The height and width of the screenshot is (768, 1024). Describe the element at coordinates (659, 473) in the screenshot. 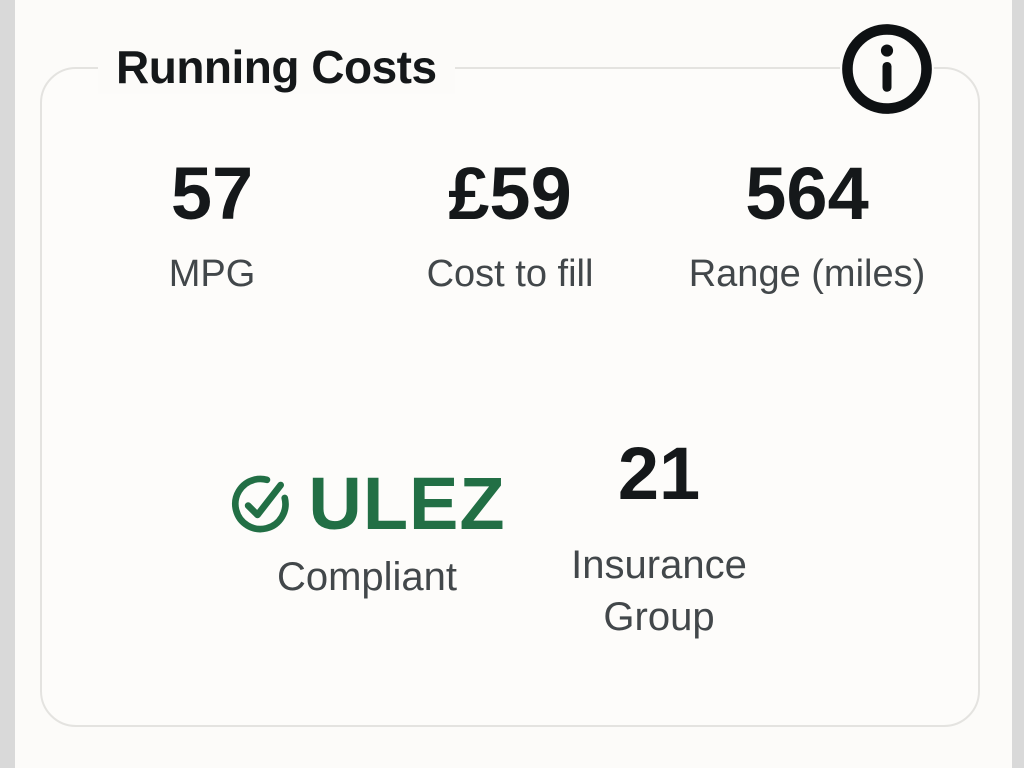

I see `stat-value: 21` at that location.